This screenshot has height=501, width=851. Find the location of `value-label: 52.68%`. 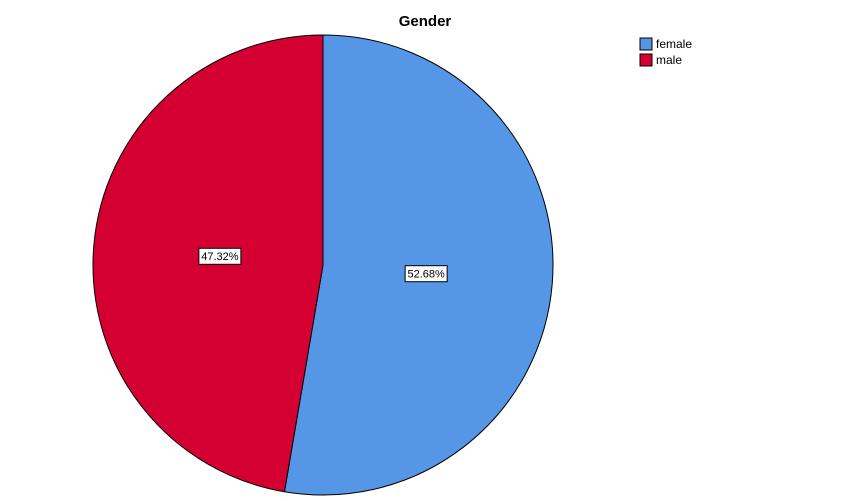

value-label: 52.68% is located at coordinates (426, 275).